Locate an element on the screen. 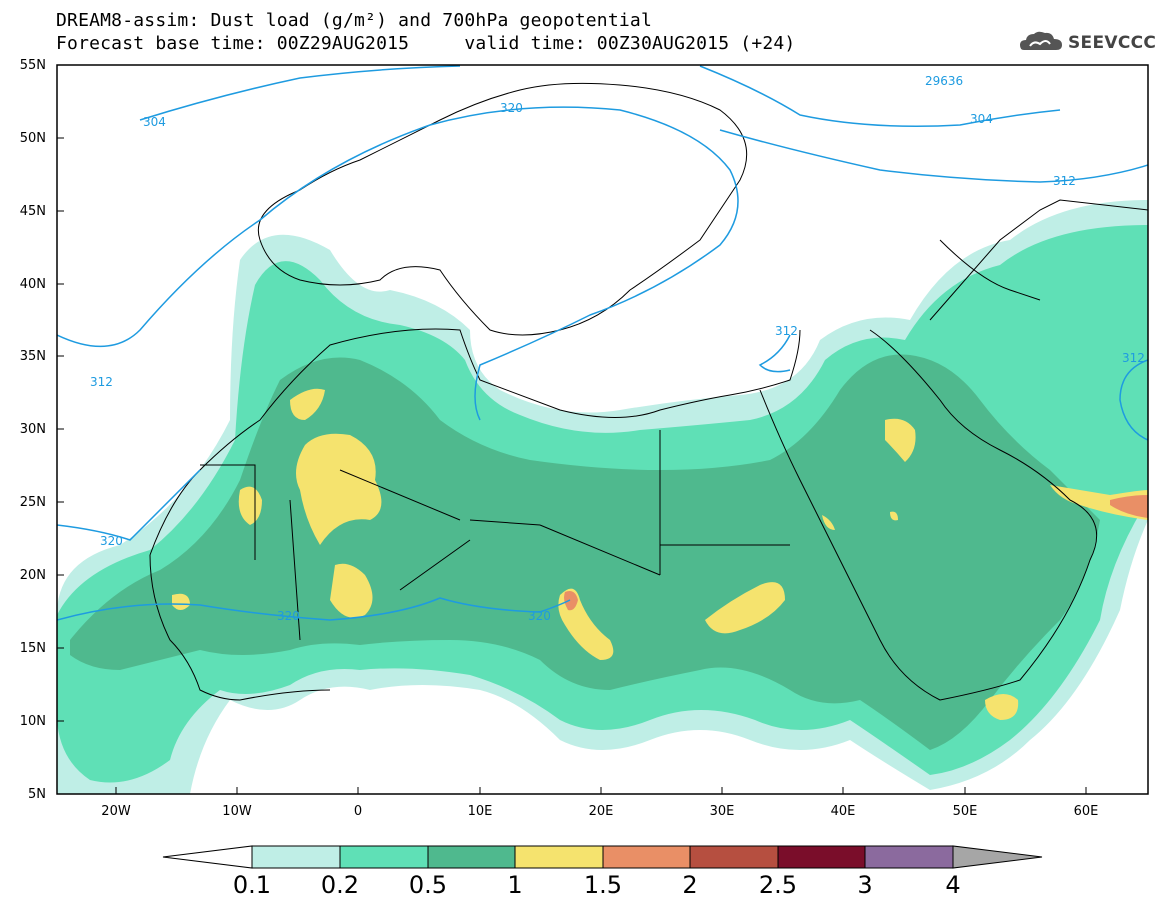  lon-label: 10W is located at coordinates (237, 811).